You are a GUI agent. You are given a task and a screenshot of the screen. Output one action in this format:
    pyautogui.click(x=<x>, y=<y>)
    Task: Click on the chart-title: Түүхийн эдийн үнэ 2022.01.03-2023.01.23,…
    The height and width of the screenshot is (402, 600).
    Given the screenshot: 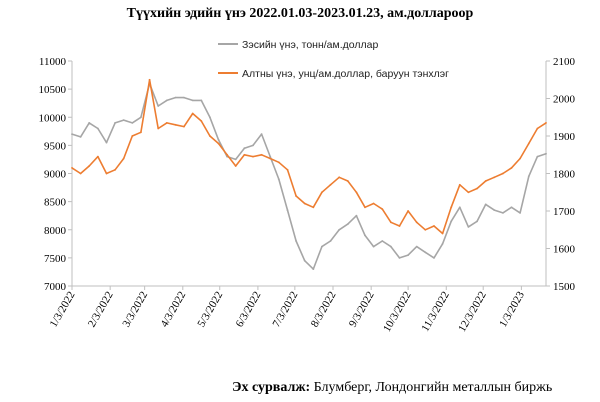 What is the action you would take?
    pyautogui.click(x=300, y=13)
    